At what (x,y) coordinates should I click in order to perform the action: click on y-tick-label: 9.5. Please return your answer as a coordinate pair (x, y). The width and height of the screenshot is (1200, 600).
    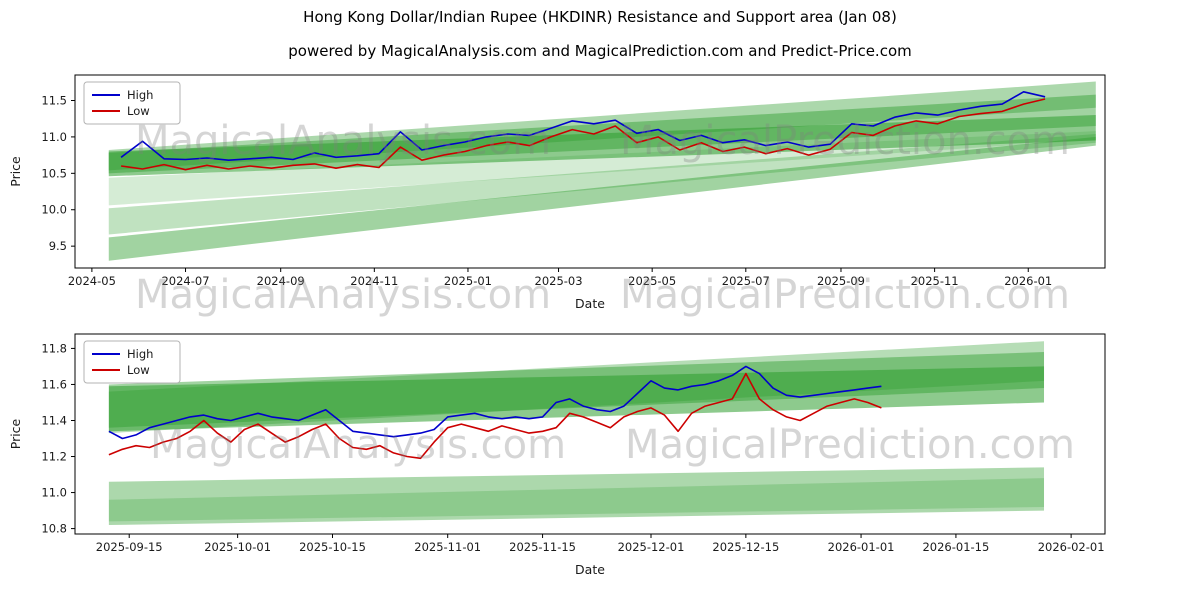
    Looking at the image, I should click on (58, 246).